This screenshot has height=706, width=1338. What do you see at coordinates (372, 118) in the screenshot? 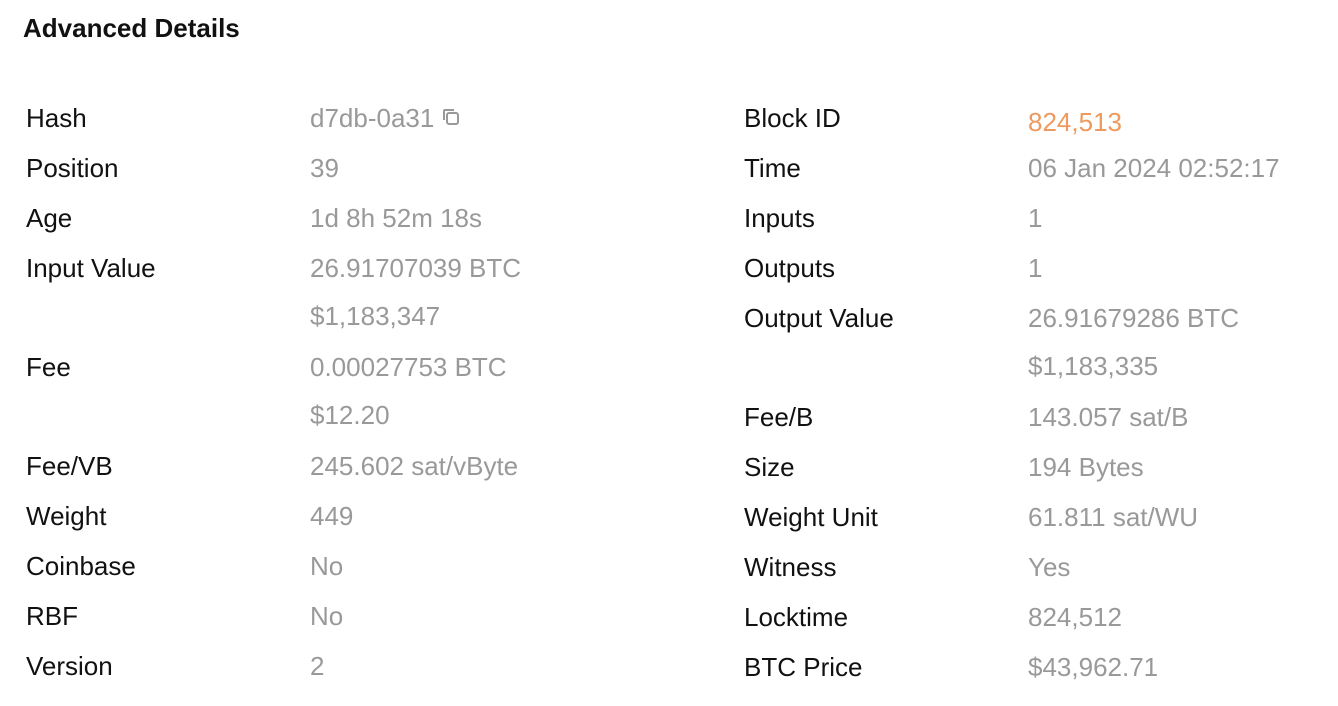
I see `hash-value: d7db-0a31` at bounding box center [372, 118].